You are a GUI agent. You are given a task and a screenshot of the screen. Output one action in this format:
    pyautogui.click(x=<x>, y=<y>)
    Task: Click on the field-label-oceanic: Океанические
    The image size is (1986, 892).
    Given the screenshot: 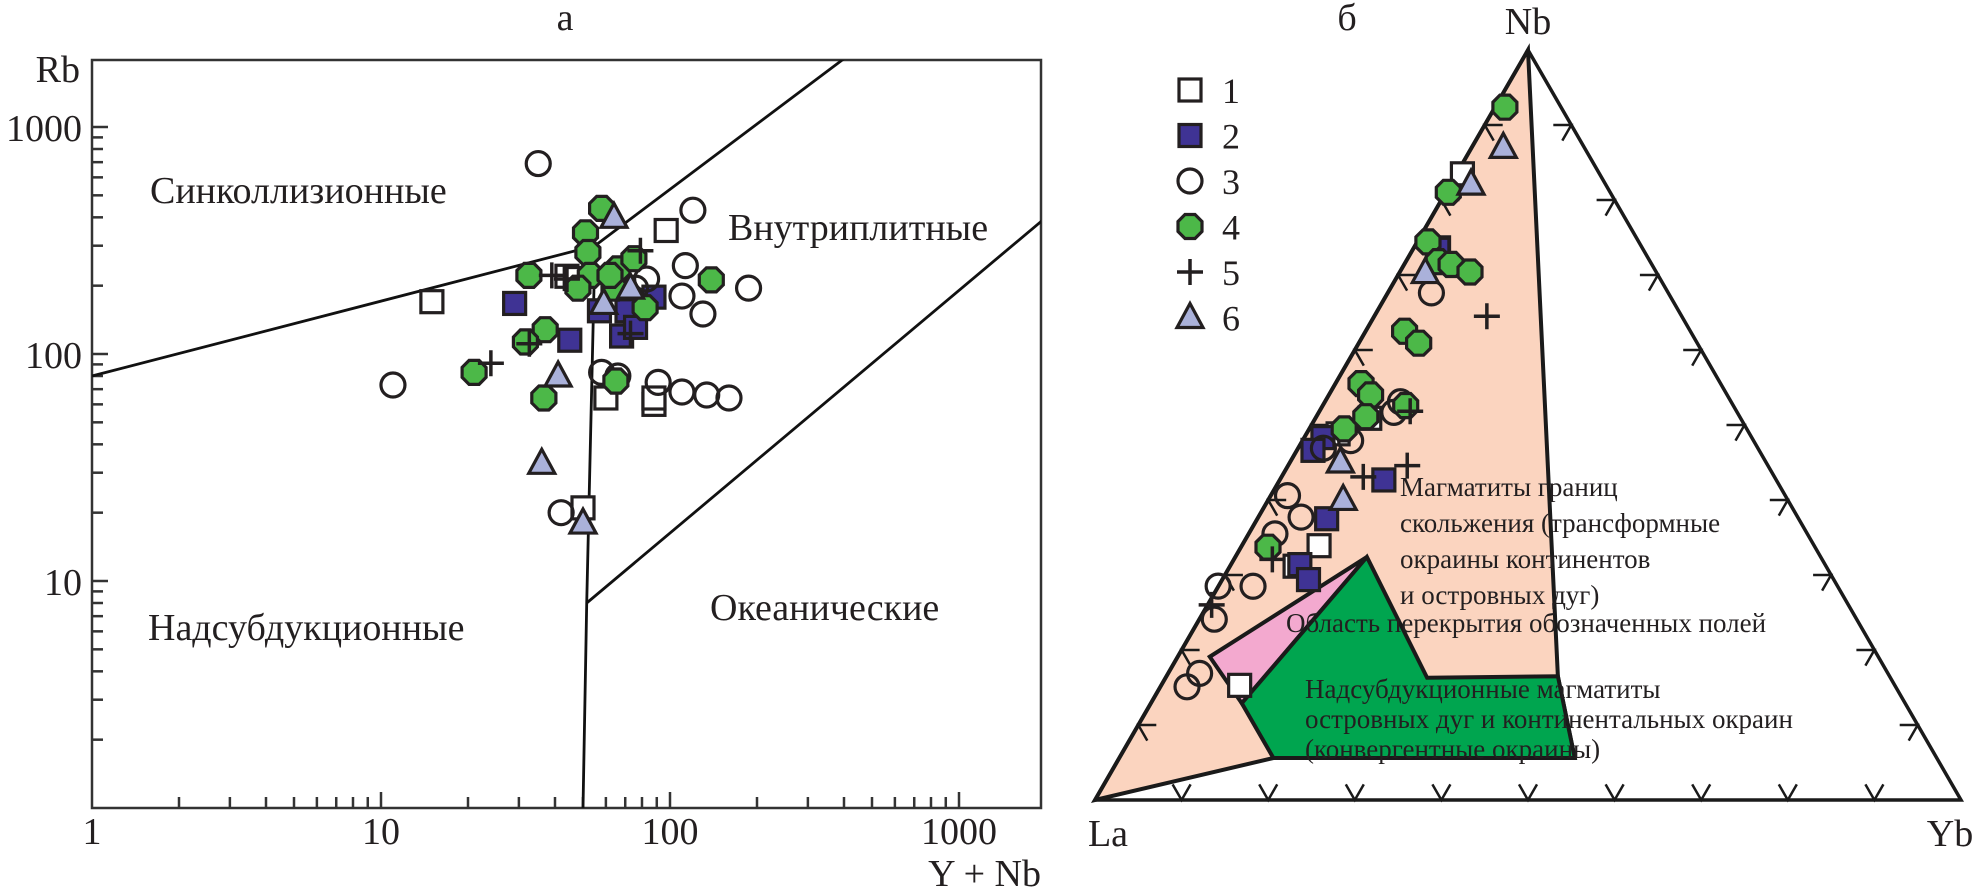 What is the action you would take?
    pyautogui.click(x=824, y=608)
    